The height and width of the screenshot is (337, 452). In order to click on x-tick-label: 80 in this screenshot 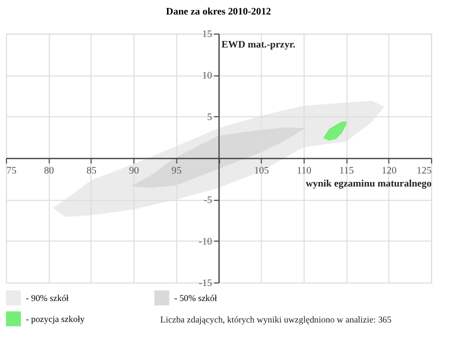, I will do `click(49, 170)`.